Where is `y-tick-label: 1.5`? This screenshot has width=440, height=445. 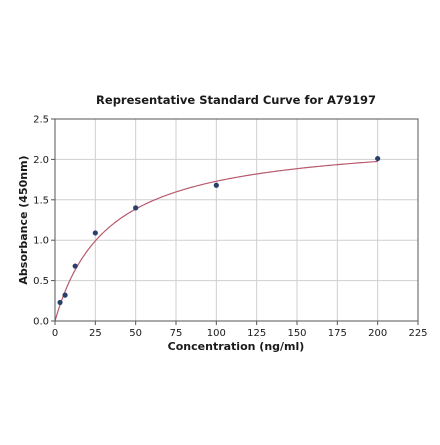
y-tick-label: 1.5 is located at coordinates (41, 200).